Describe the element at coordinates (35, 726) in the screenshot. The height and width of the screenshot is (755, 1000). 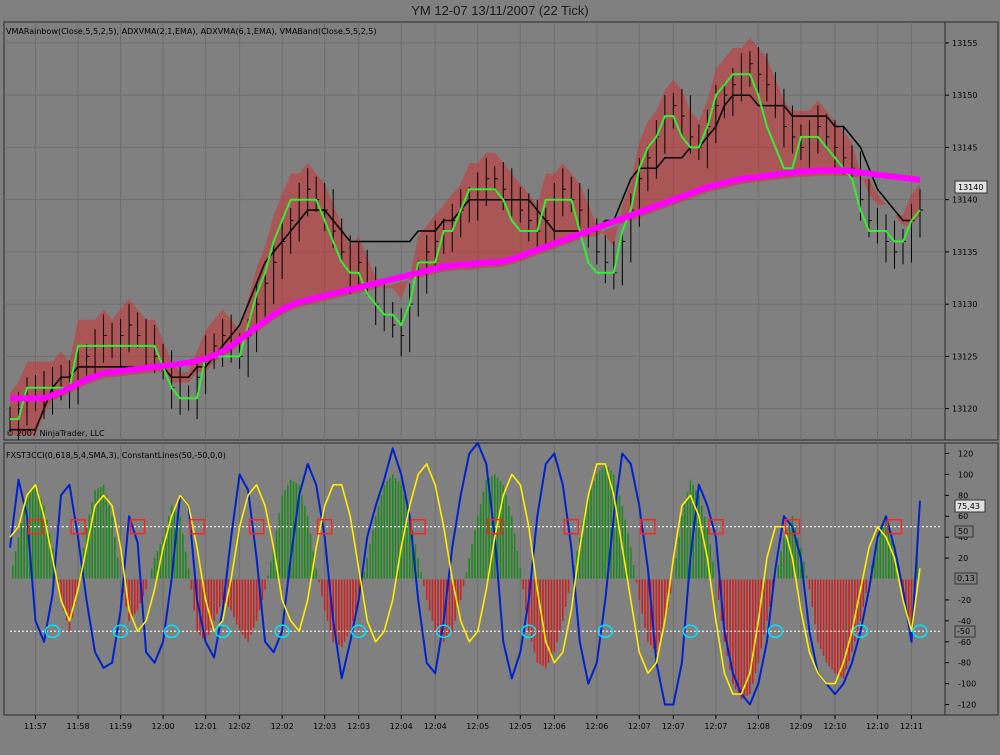
I see `time-tick-label: 11:57` at that location.